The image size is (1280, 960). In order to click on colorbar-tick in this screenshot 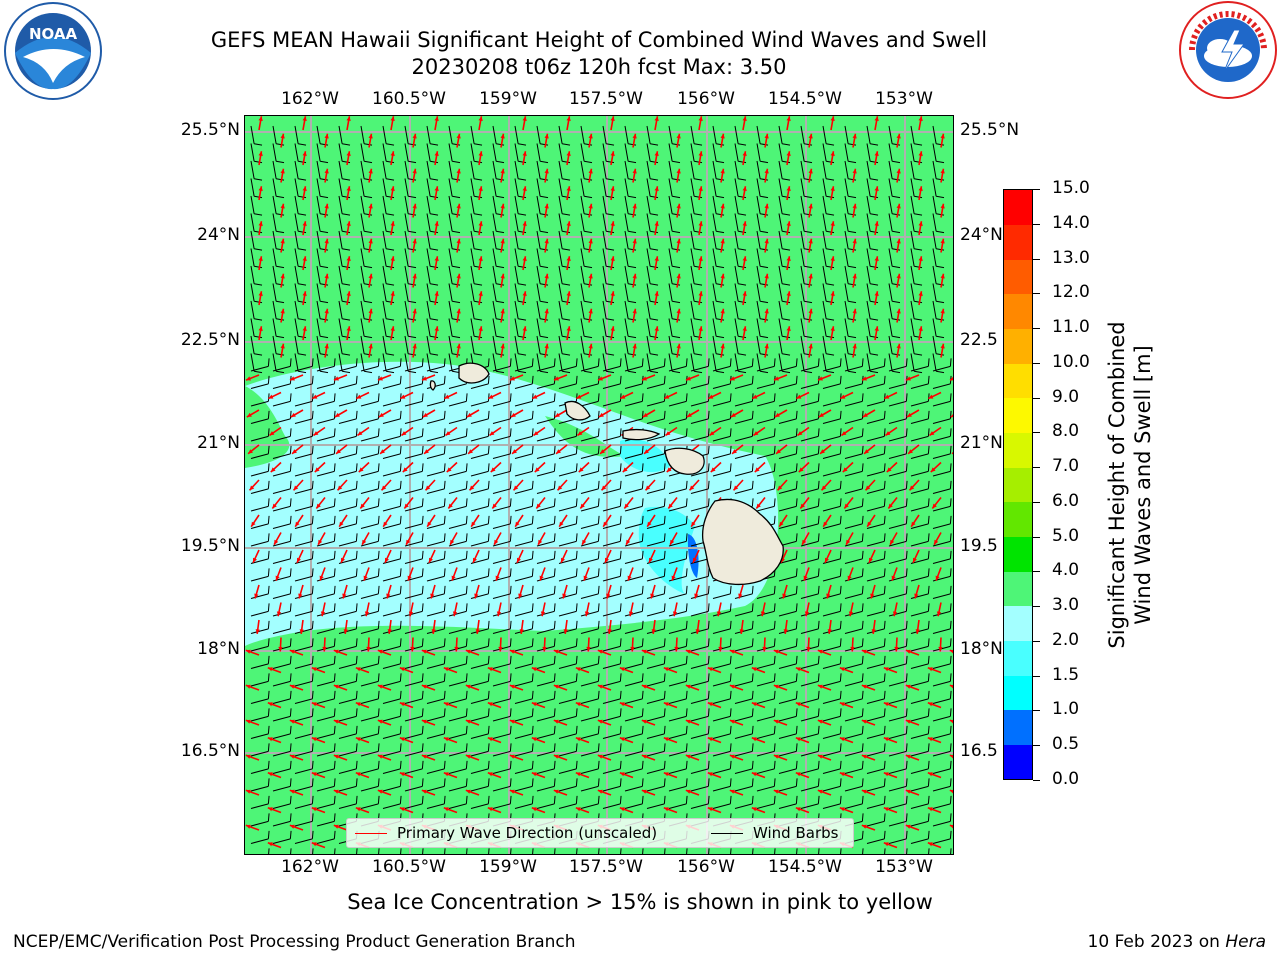, I will do `click(1036, 641)`.